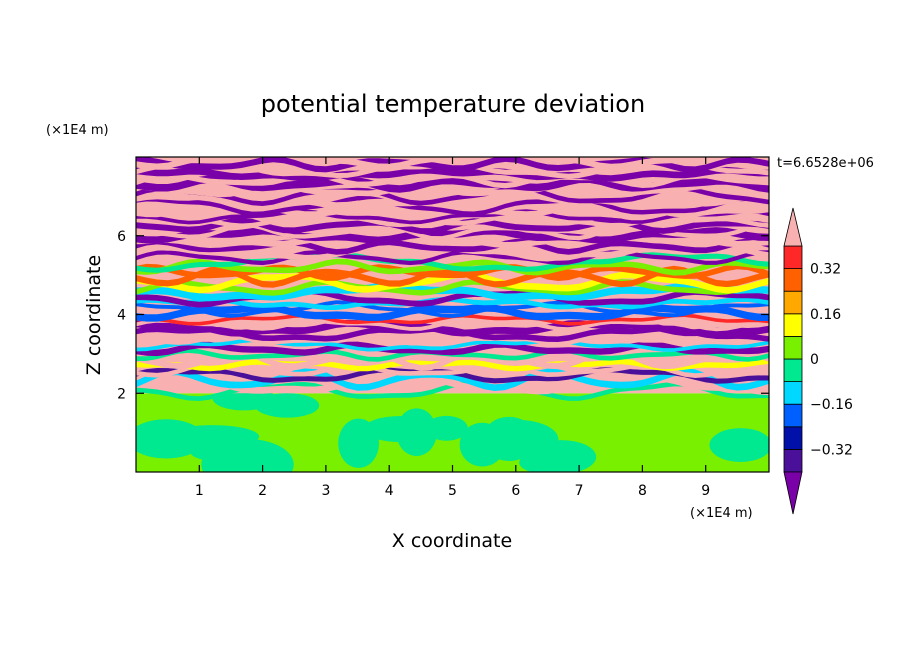  Describe the element at coordinates (452, 491) in the screenshot. I see `x-tick-label: 5` at that location.